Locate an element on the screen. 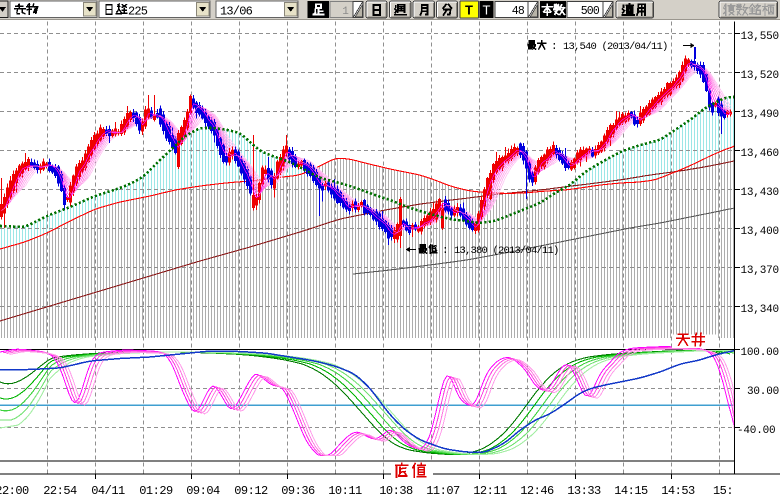 The height and width of the screenshot is (500, 780). svg-text: 100.00 is located at coordinates (760, 353).